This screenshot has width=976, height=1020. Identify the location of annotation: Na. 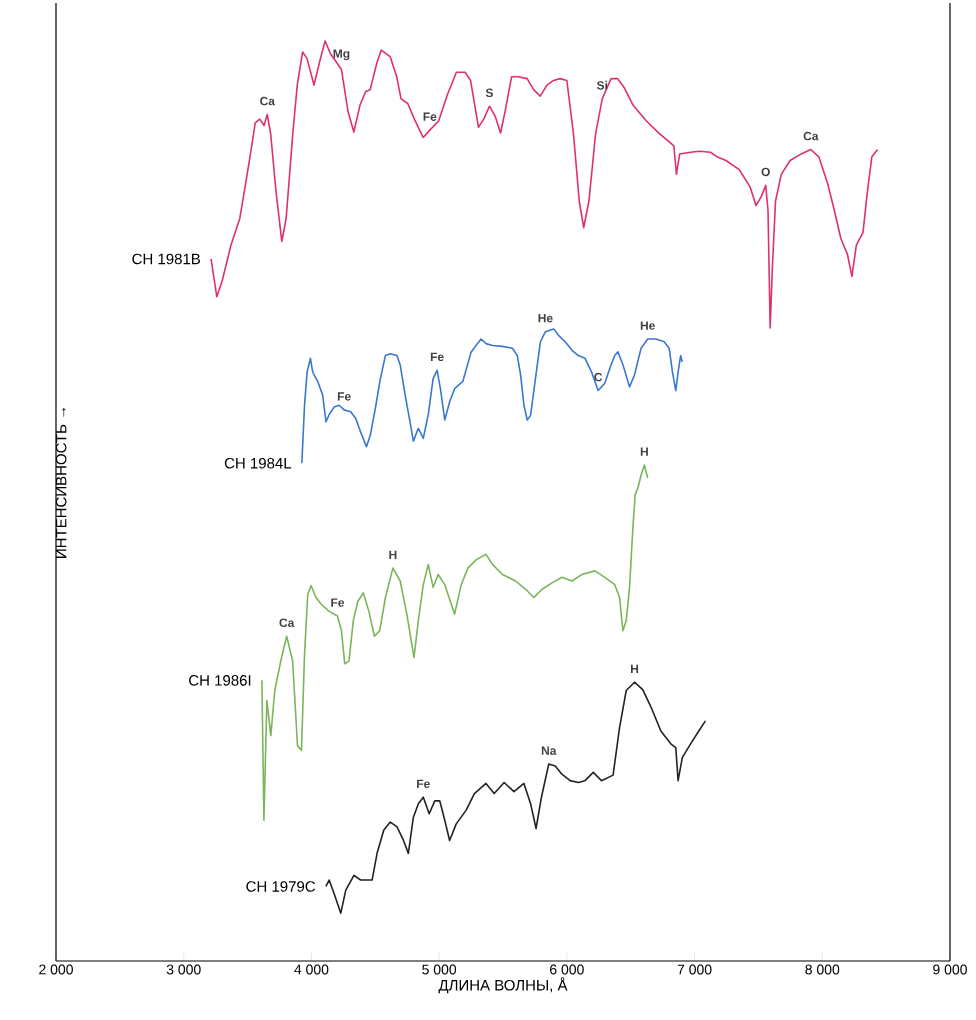
(549, 750).